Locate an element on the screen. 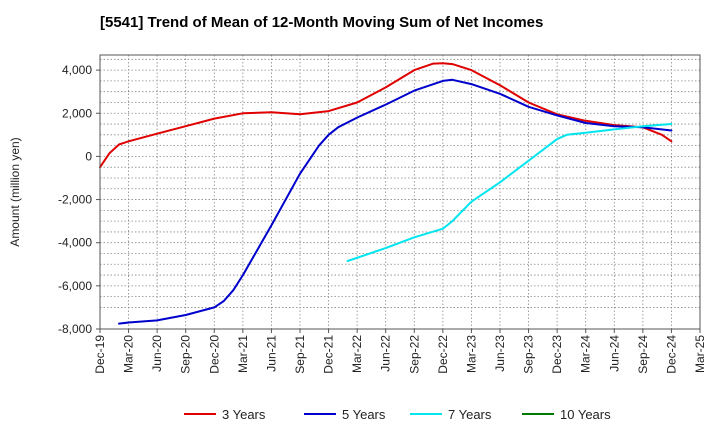 The height and width of the screenshot is (440, 720). x-tick-label: Jun-21 is located at coordinates (271, 353).